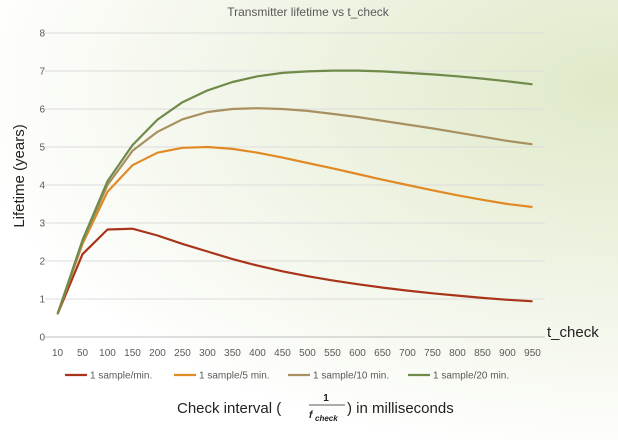  I want to click on x-tick-label: 900, so click(507, 353).